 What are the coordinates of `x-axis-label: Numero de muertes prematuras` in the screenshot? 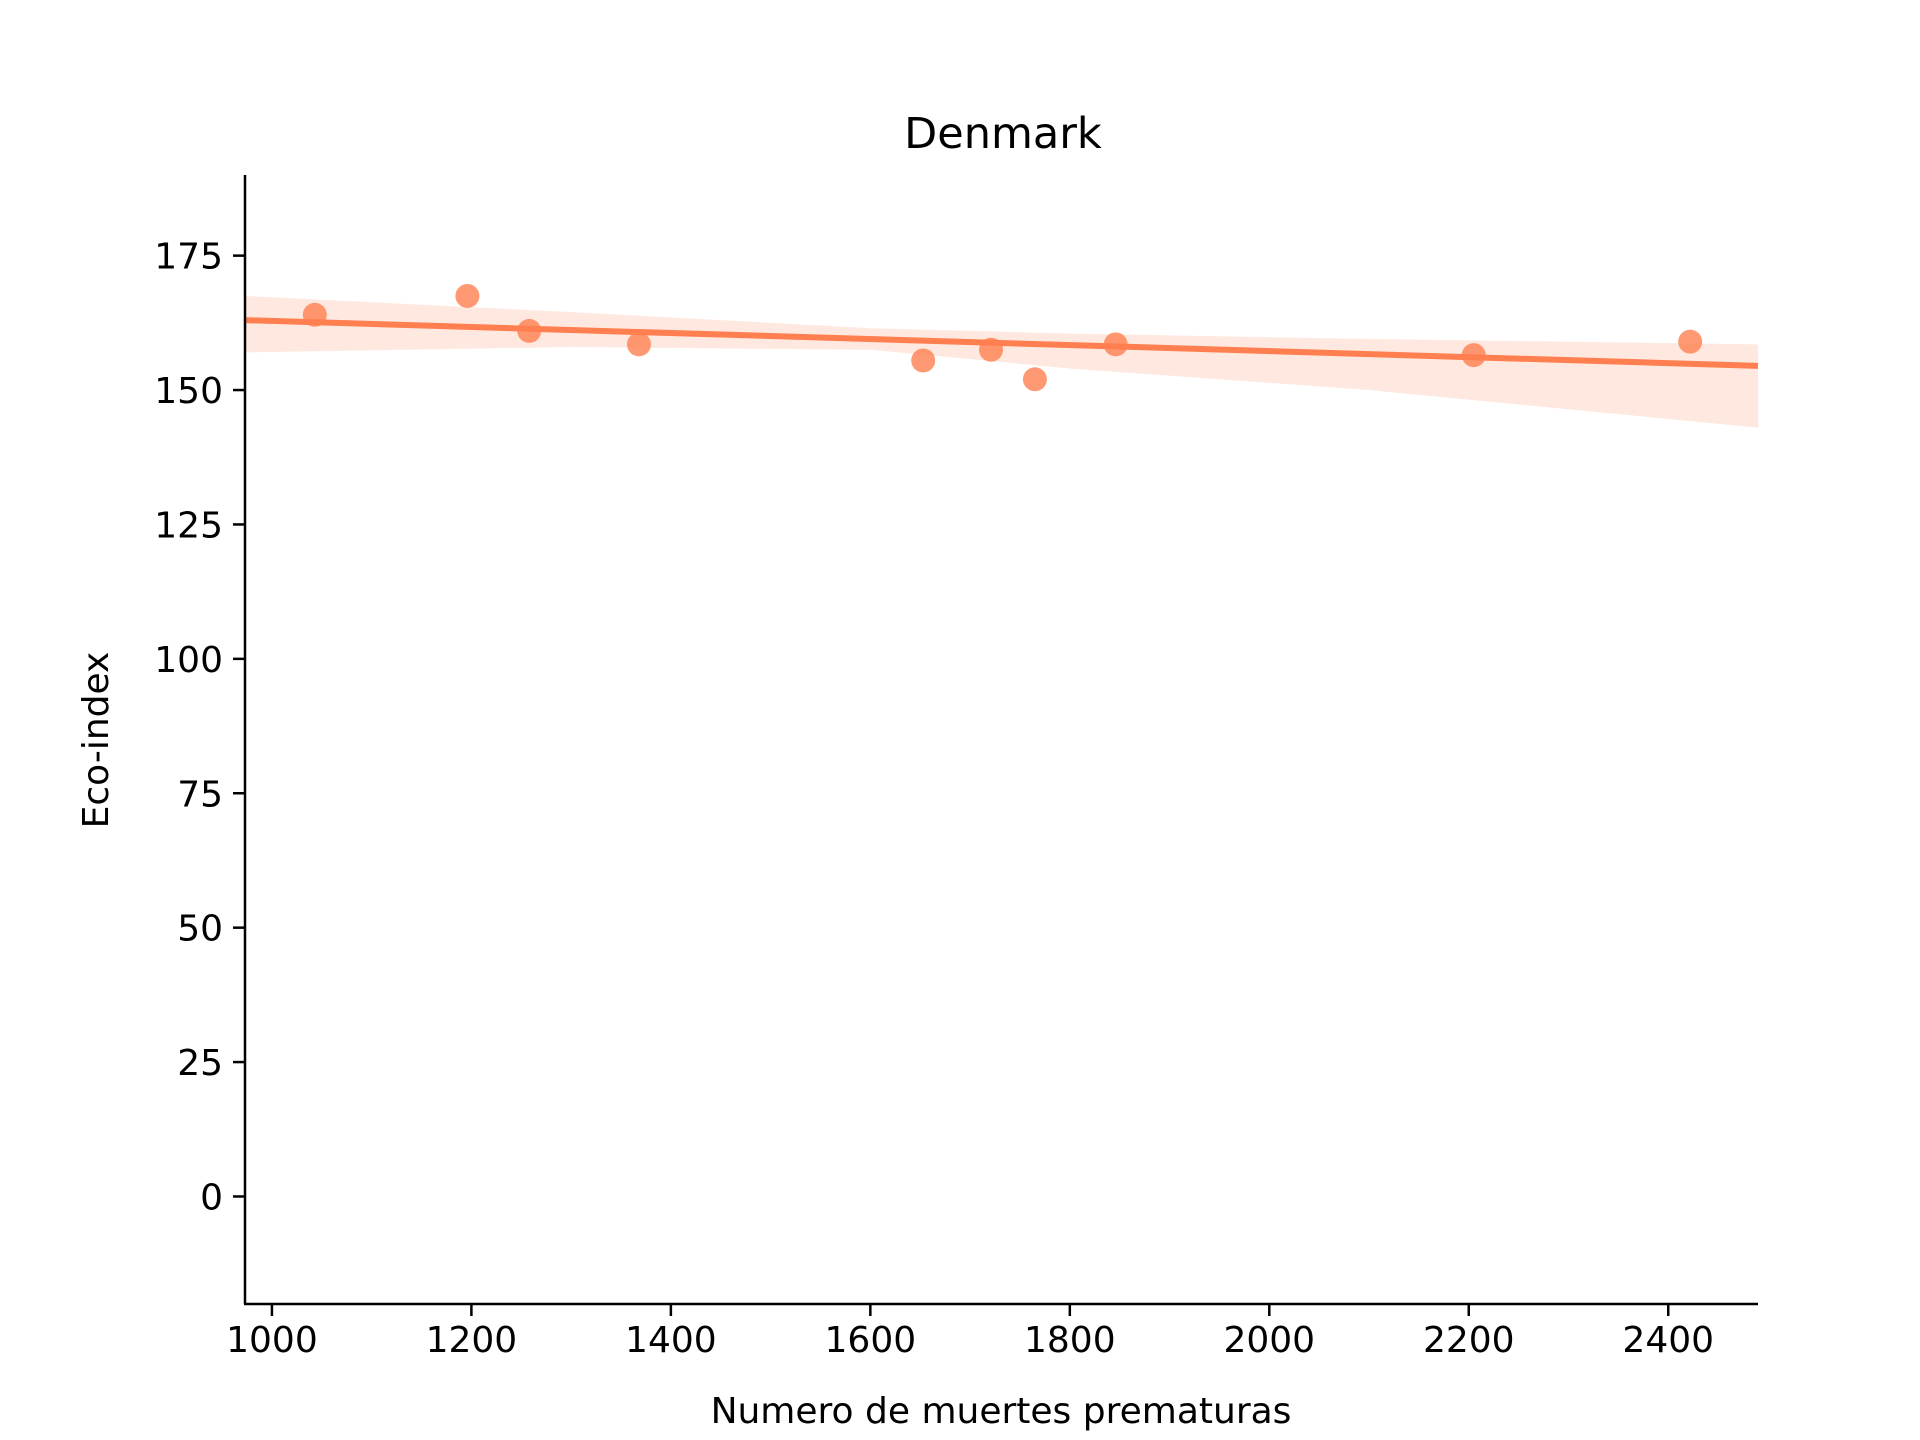 It's located at (1001, 1411).